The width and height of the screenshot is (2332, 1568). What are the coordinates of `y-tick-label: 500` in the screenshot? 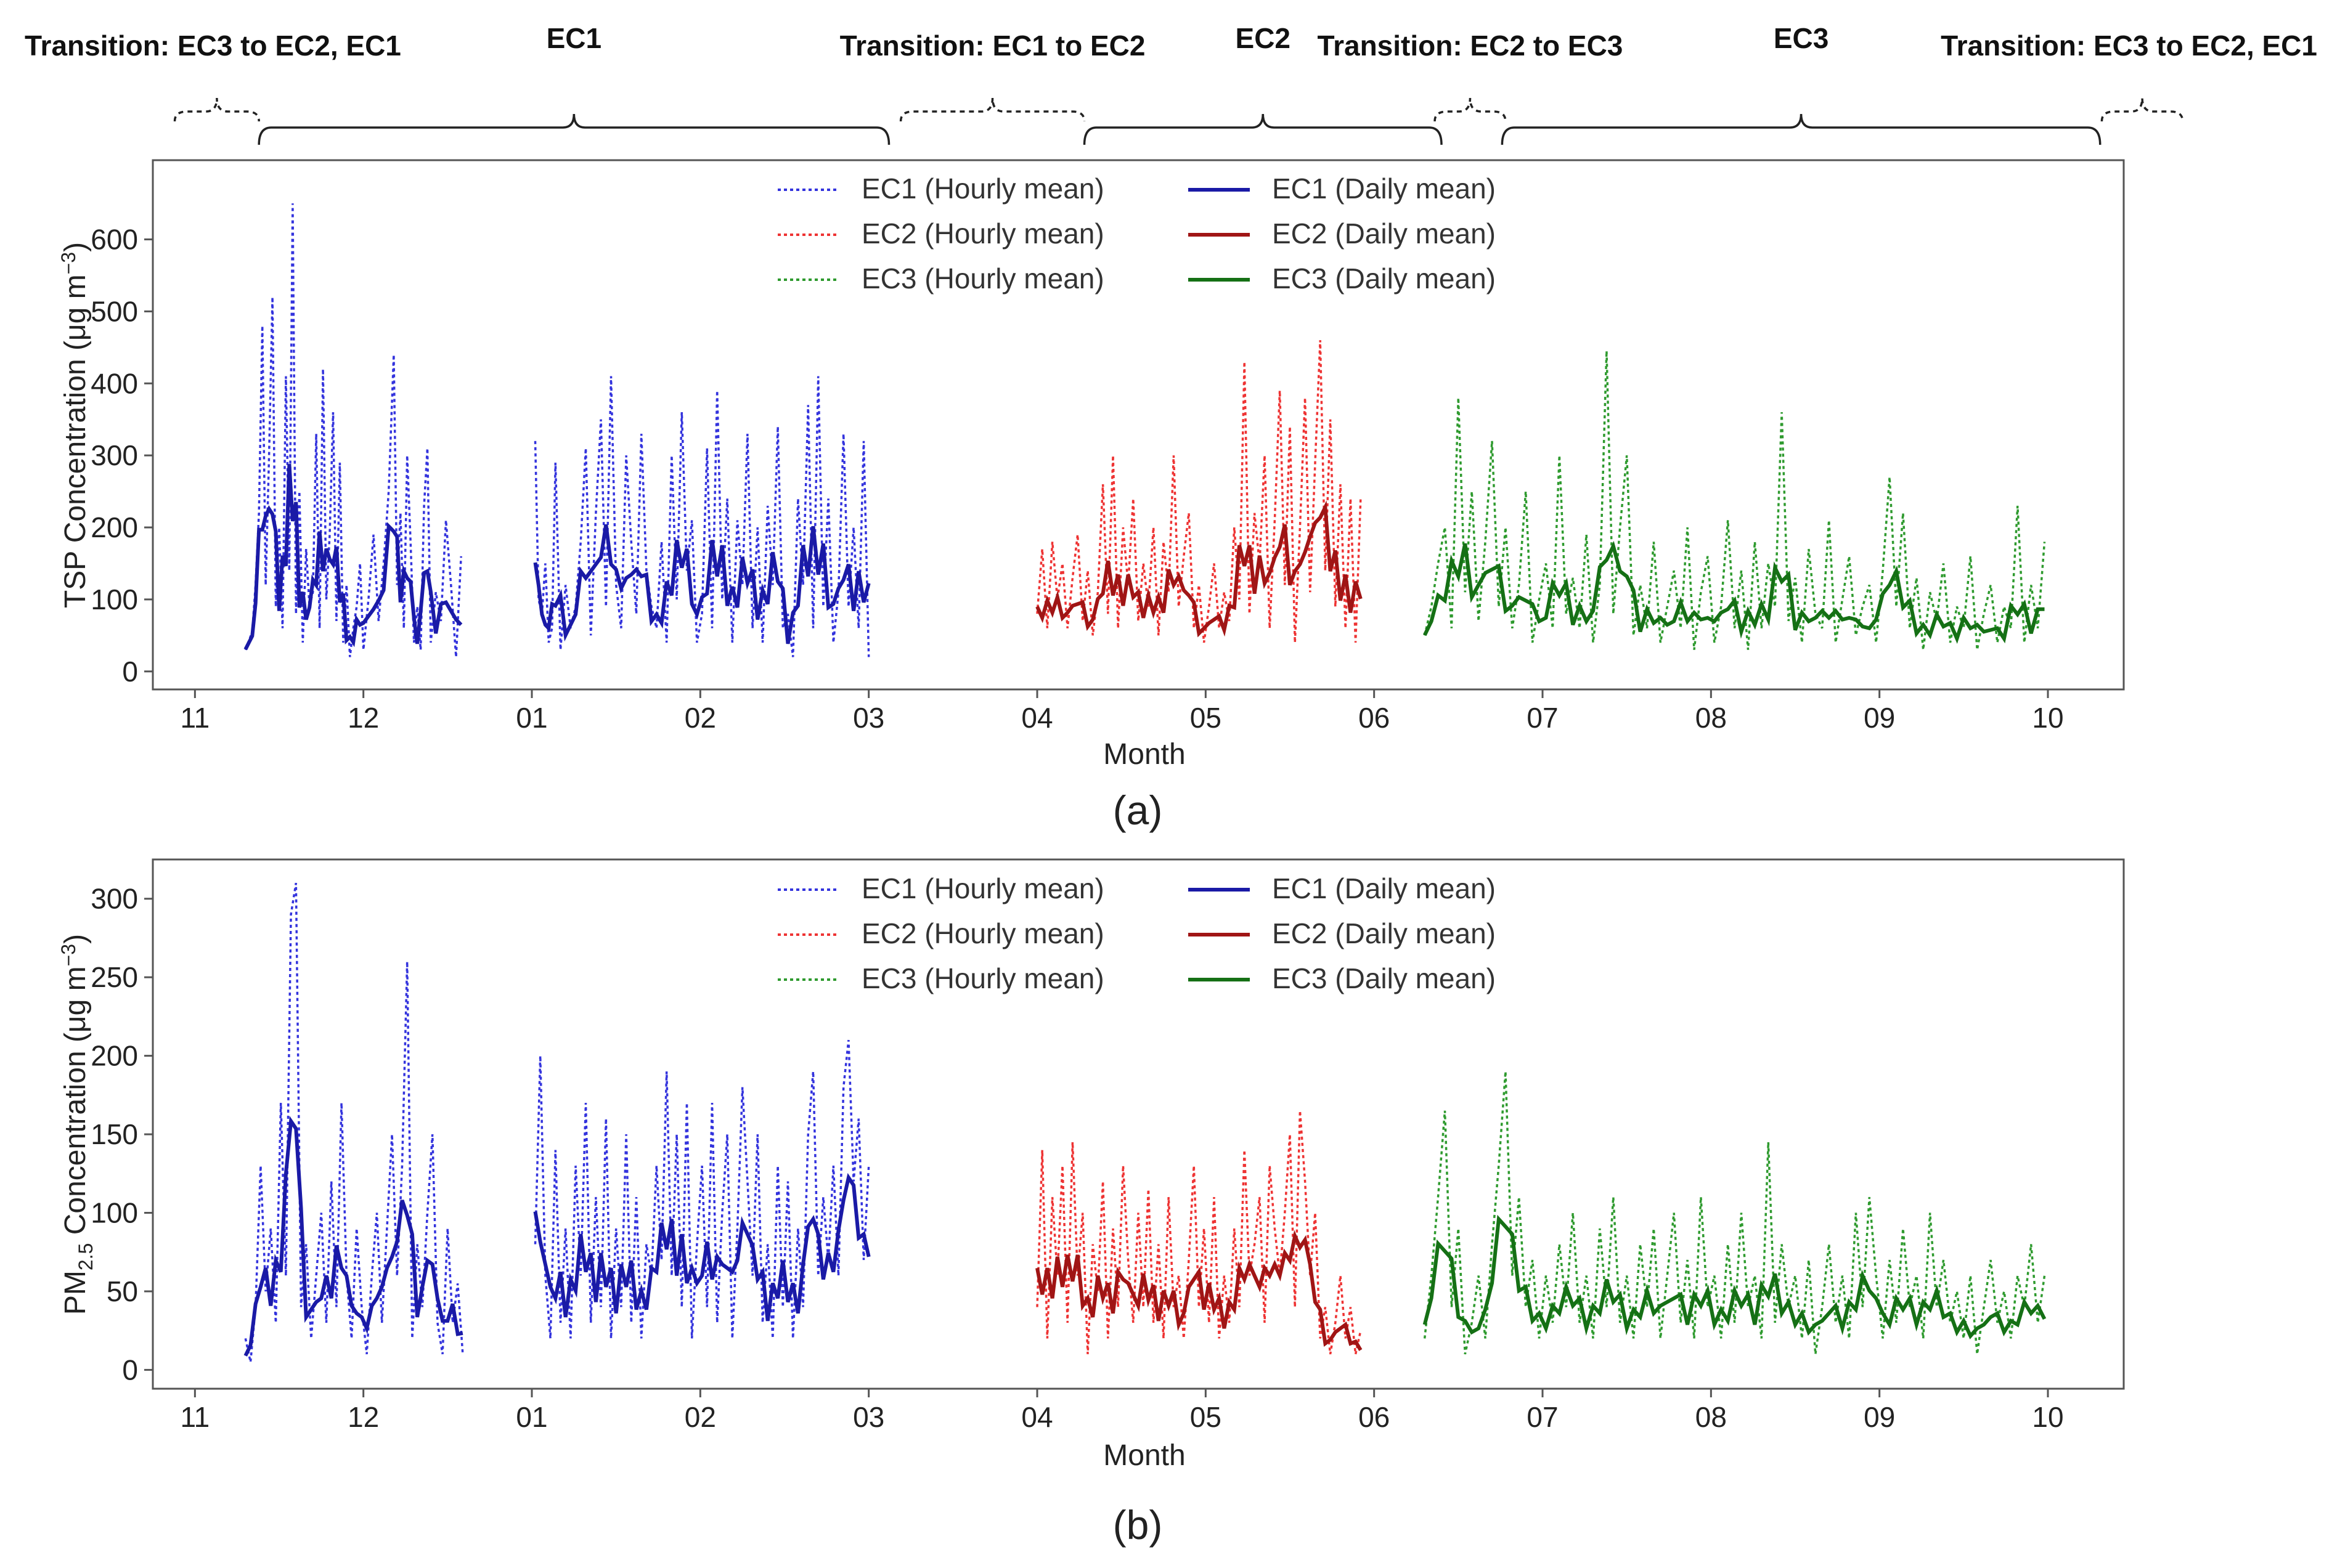 It's located at (114, 311).